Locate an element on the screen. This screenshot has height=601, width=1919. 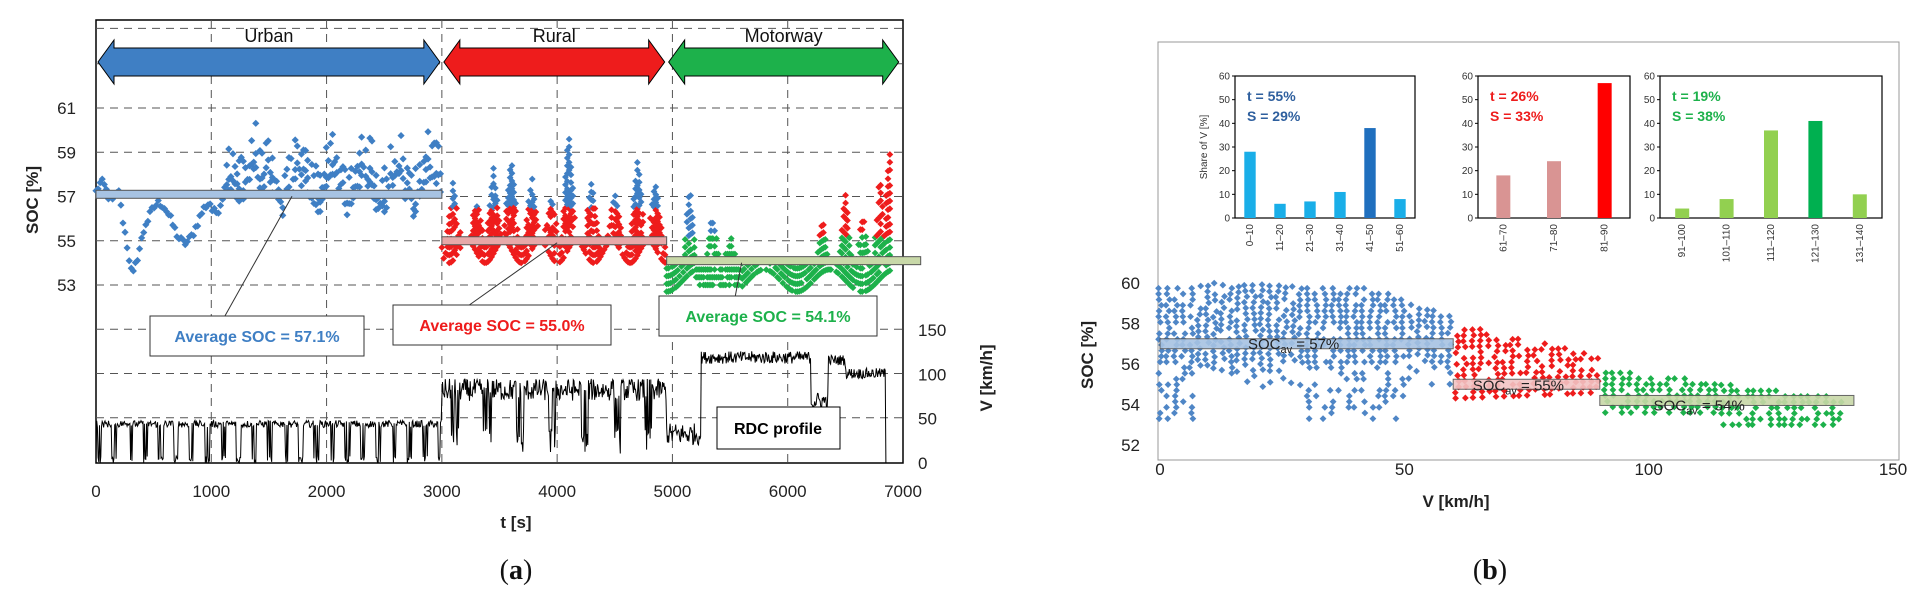
caption-a: (a) is located at coordinates (516, 570).